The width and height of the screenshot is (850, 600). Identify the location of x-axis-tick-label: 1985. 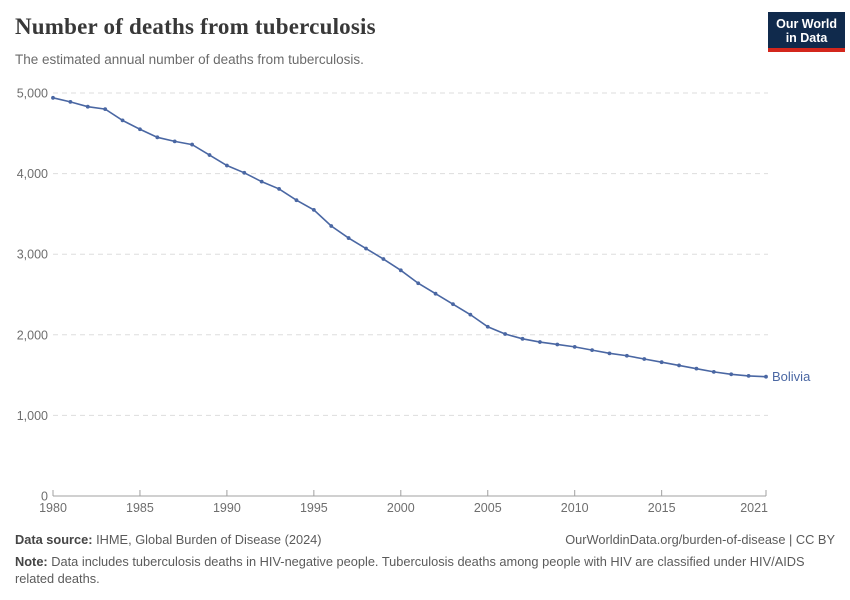
(140, 508).